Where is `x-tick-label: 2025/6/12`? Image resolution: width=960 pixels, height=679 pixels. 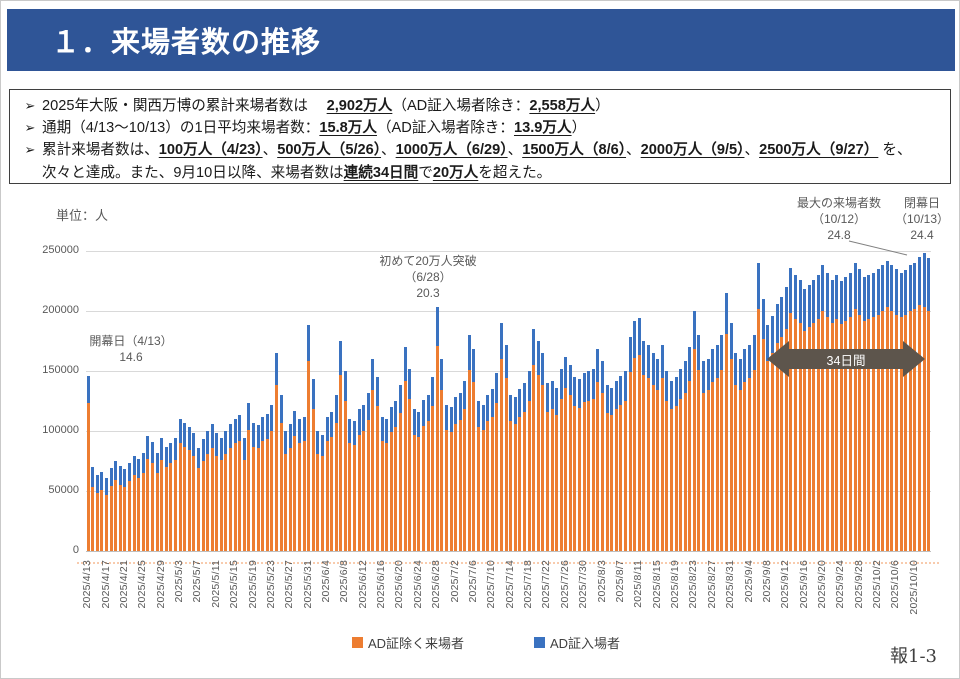 x-tick-label: 2025/6/12 is located at coordinates (362, 584).